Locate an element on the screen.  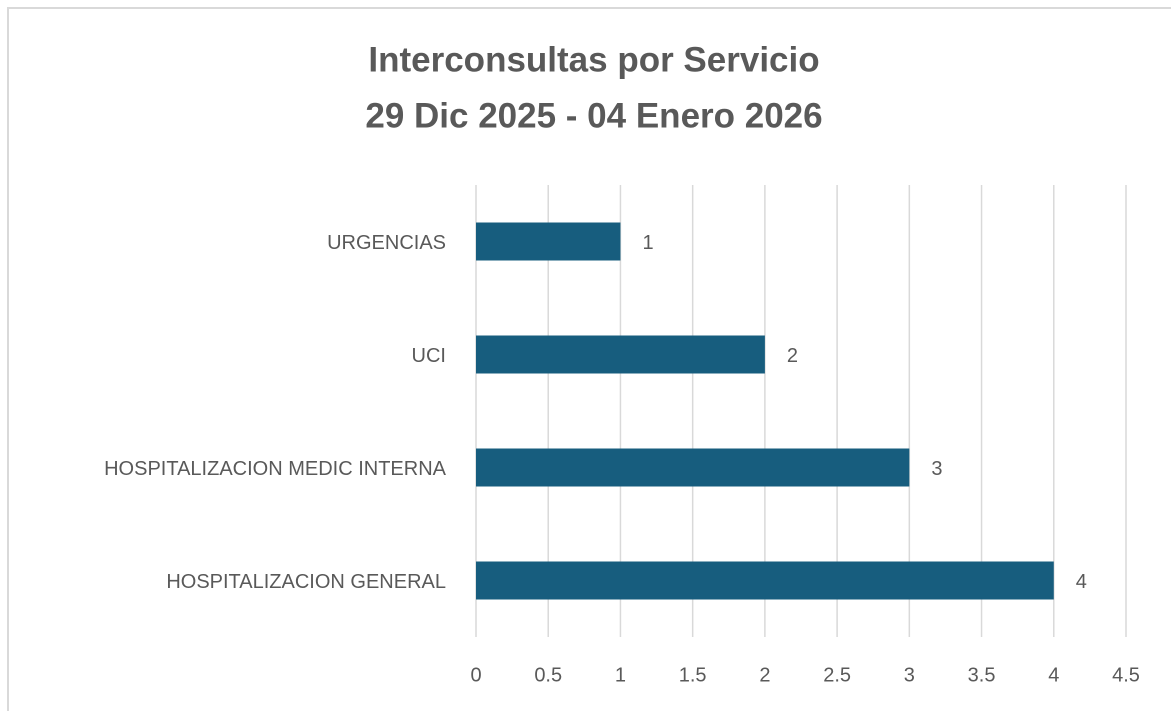
x-tick-label: 2 is located at coordinates (764, 675).